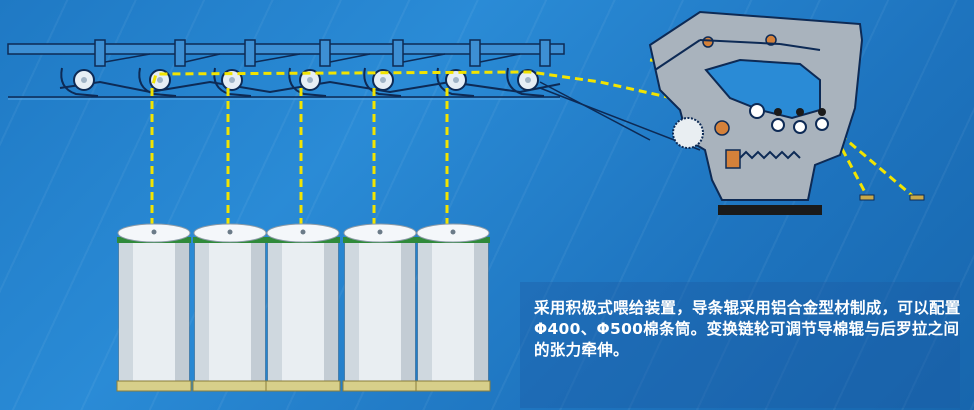  What do you see at coordinates (688, 133) in the screenshot?
I see `gear-icon` at bounding box center [688, 133].